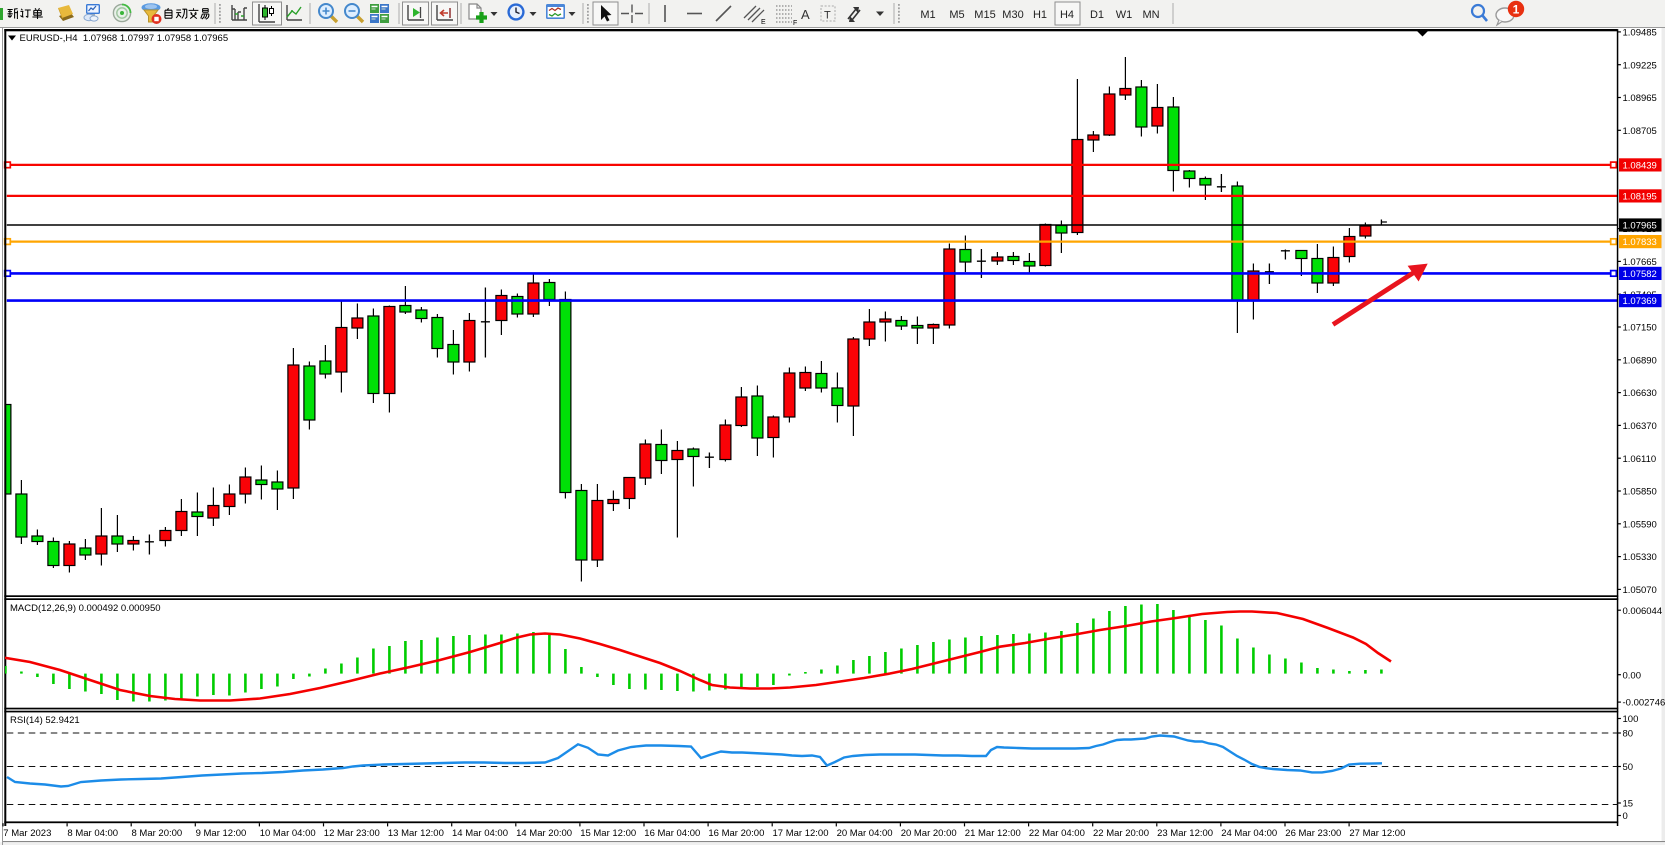 Image resolution: width=1665 pixels, height=845 pixels. What do you see at coordinates (827, 16) in the screenshot?
I see `svg-text: T` at bounding box center [827, 16].